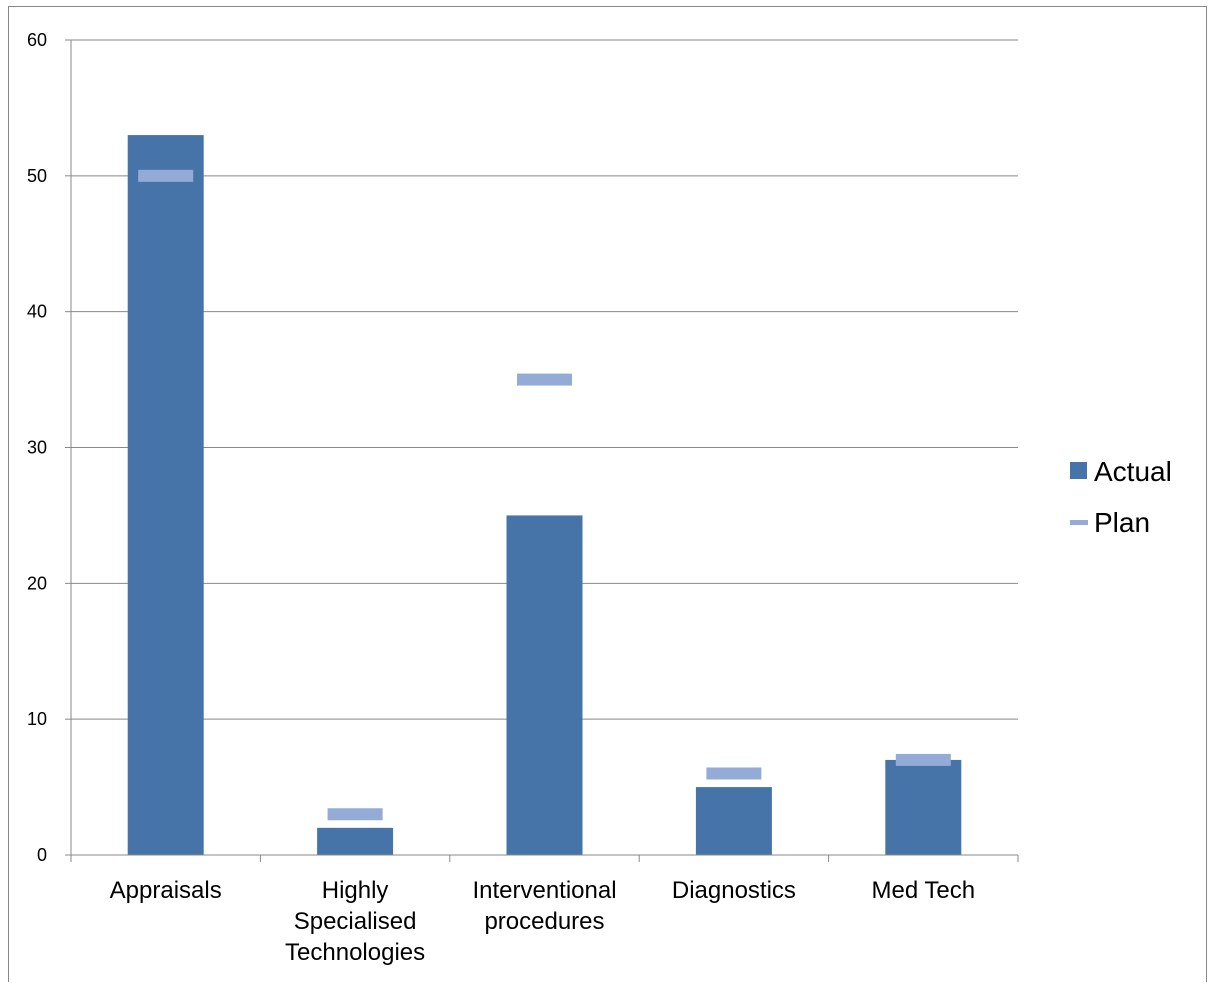 Image resolution: width=1209 pixels, height=983 pixels. I want to click on y-tick-label: 0, so click(42, 855).